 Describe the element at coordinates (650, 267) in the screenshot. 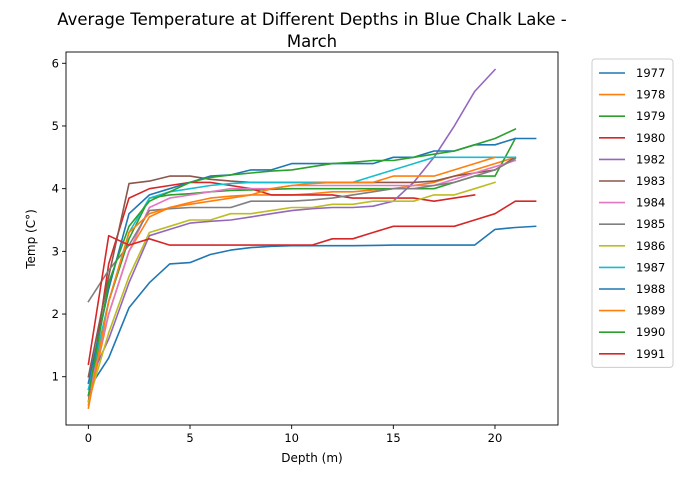

I see `legend-label-1987: 1987` at that location.